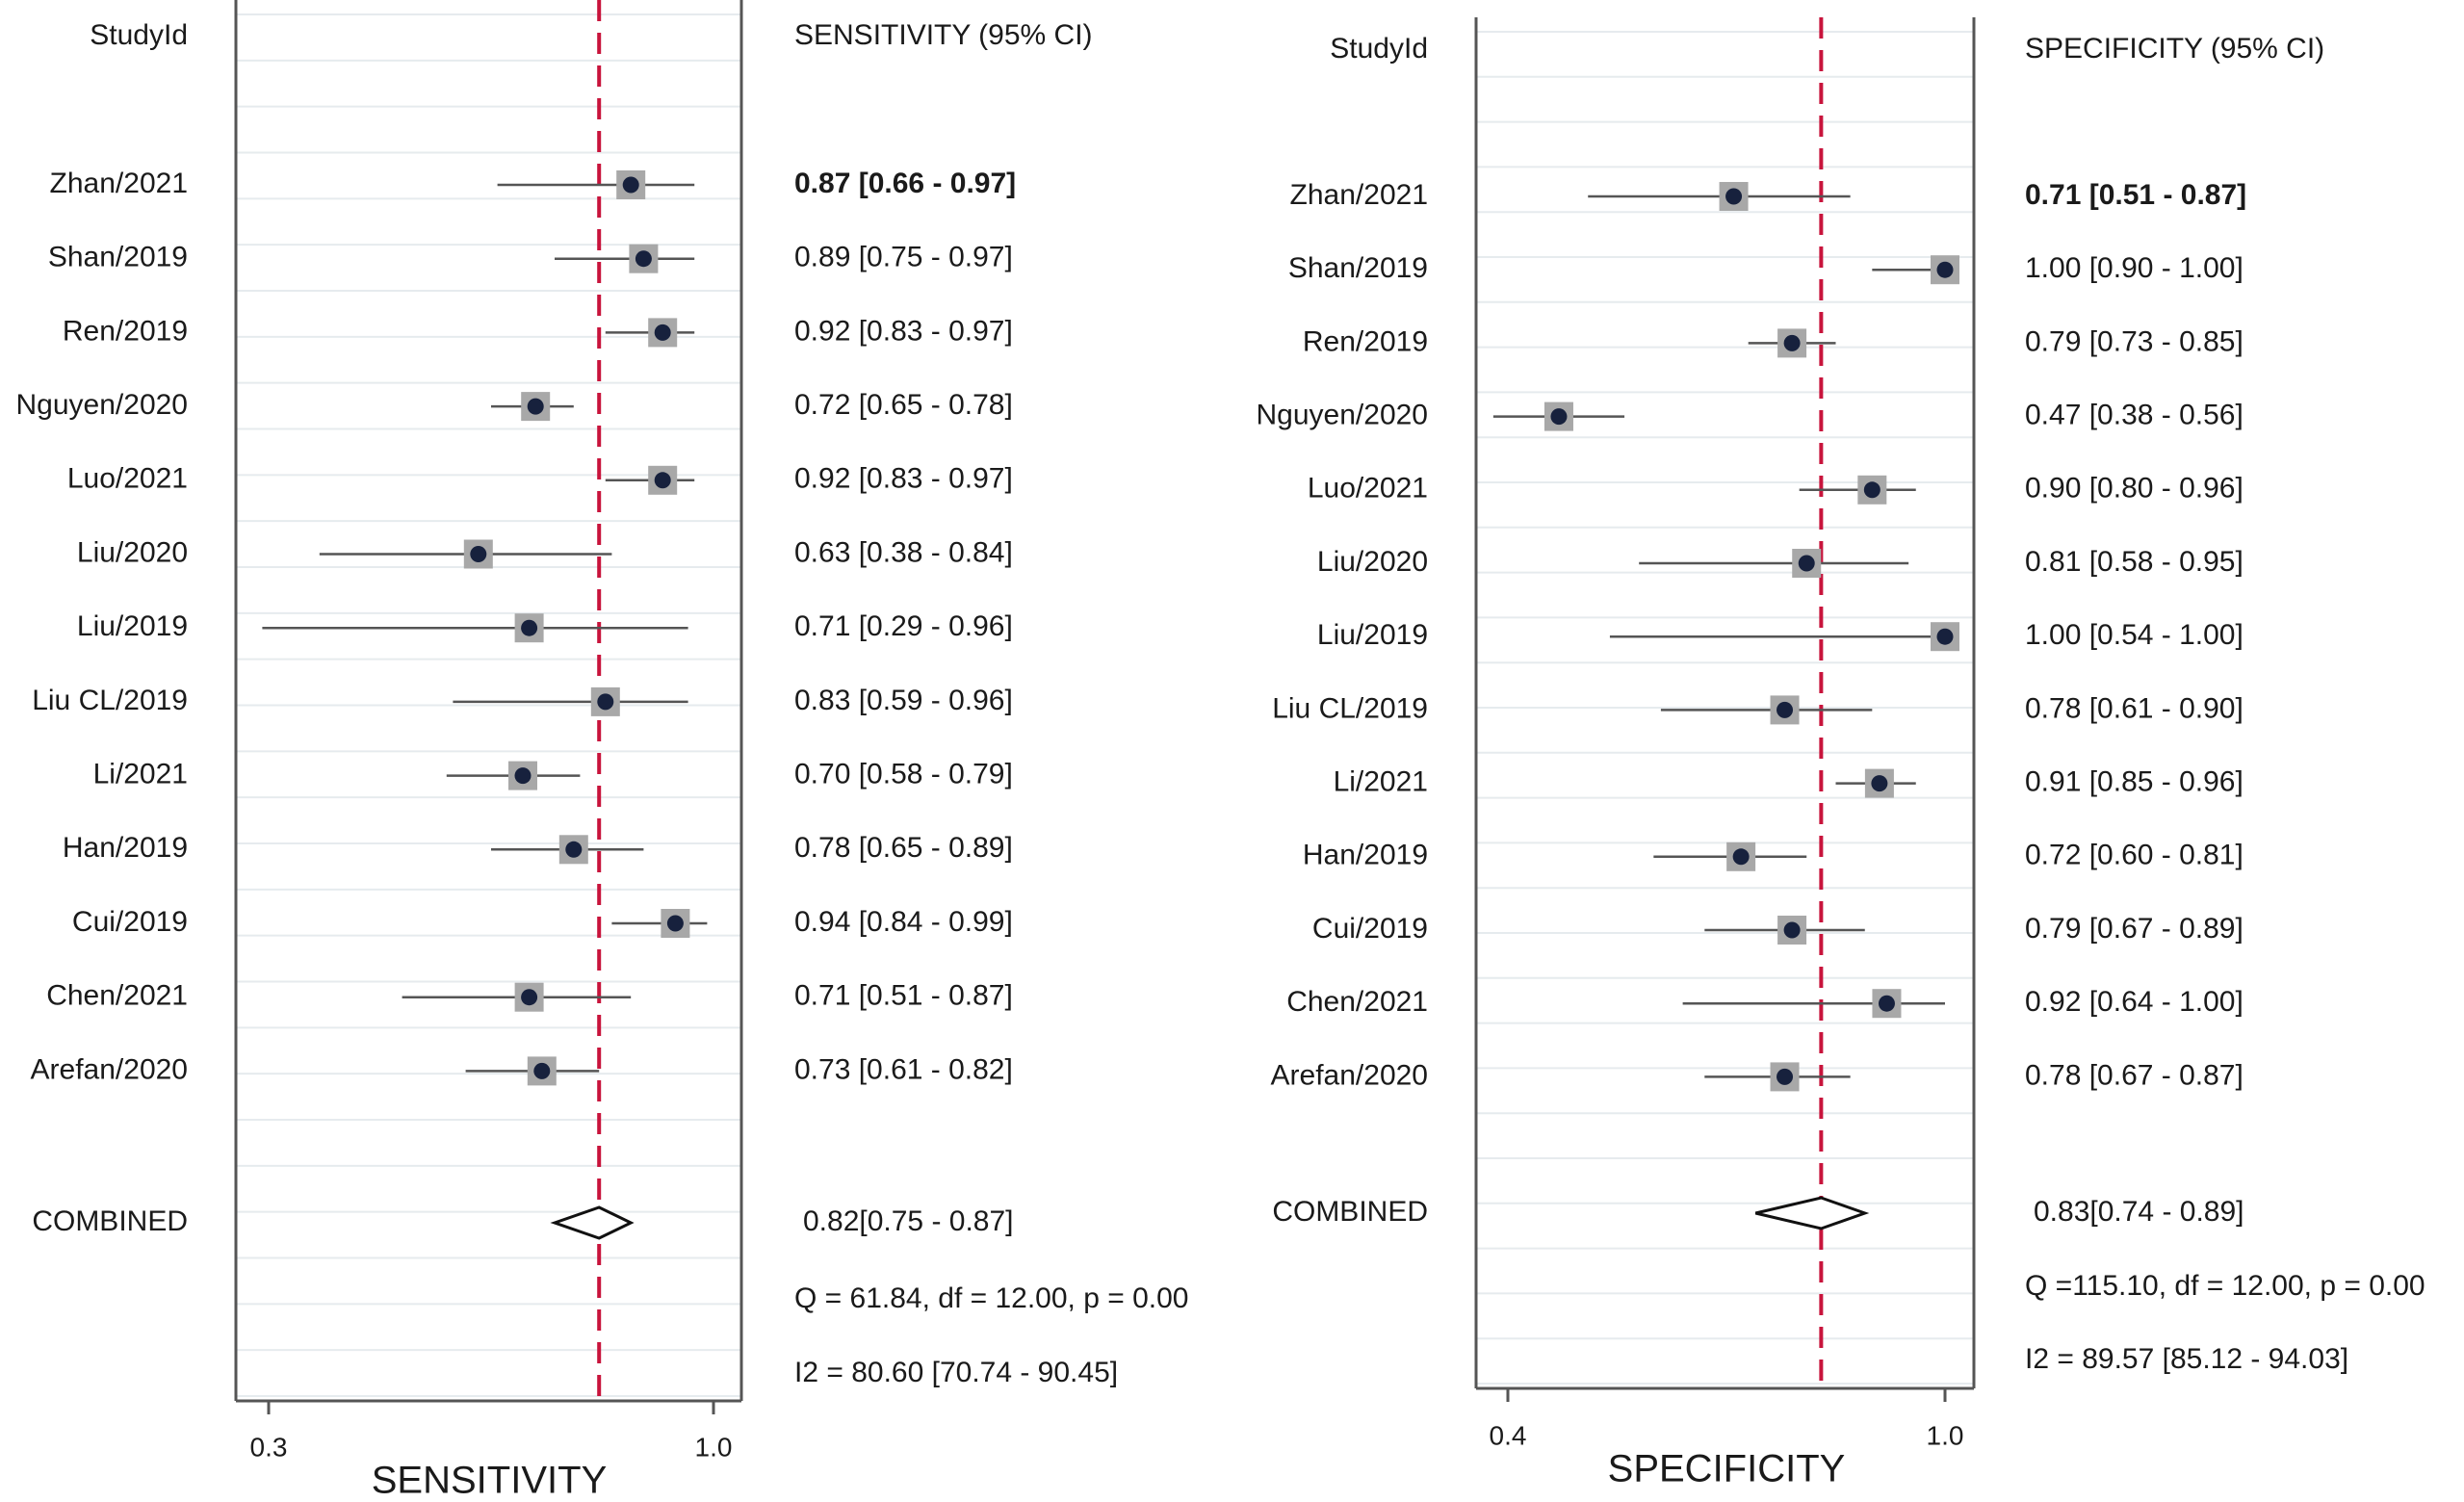 The height and width of the screenshot is (1502, 2464). I want to click on estimate-ci-label: 0.63 [0.38 - 0.84], so click(903, 552).